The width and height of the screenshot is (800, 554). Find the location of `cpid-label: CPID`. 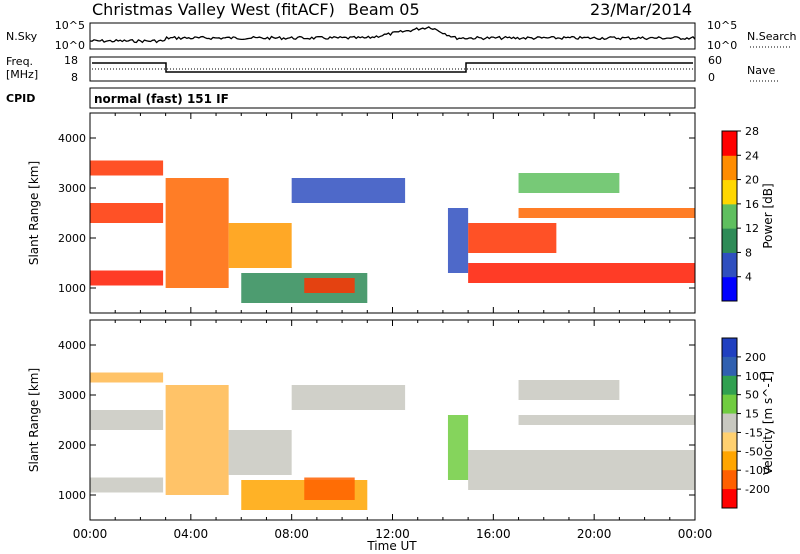

cpid-label: CPID is located at coordinates (20, 98).